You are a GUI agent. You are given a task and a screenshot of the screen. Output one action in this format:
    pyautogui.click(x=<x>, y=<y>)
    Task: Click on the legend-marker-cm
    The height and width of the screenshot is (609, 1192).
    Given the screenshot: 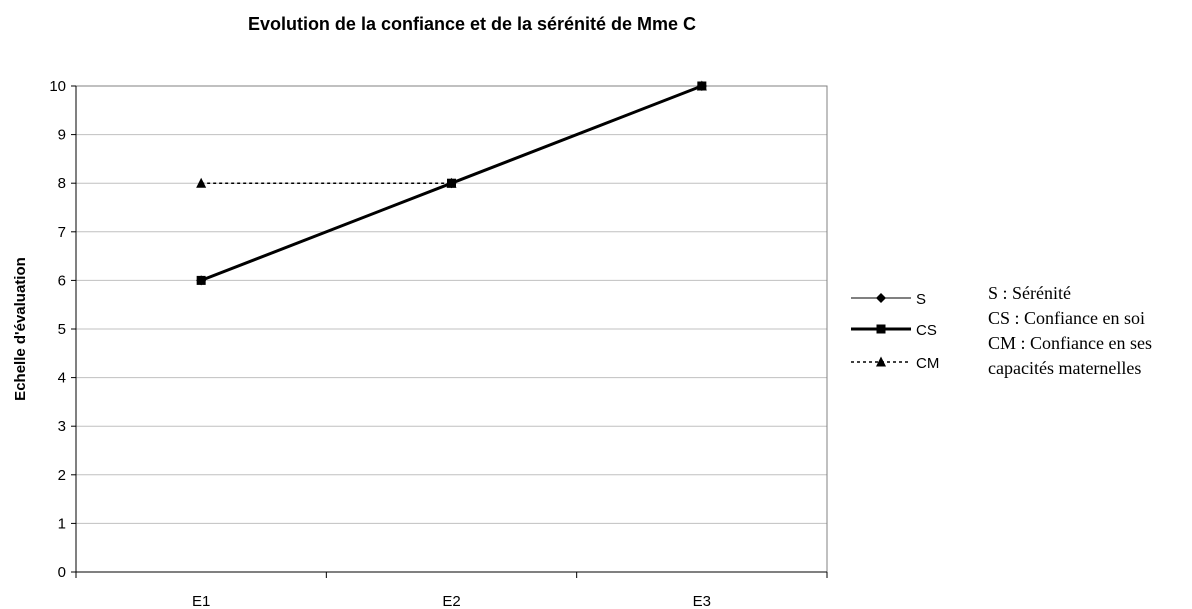 What is the action you would take?
    pyautogui.click(x=881, y=361)
    